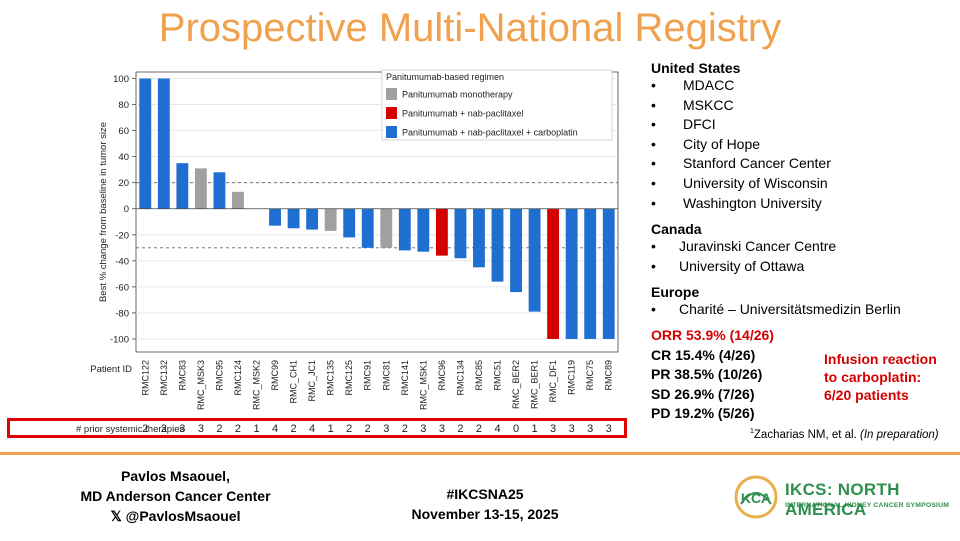  Describe the element at coordinates (294, 382) in the screenshot. I see `x-tick-label: RMC_CH1` at that location.